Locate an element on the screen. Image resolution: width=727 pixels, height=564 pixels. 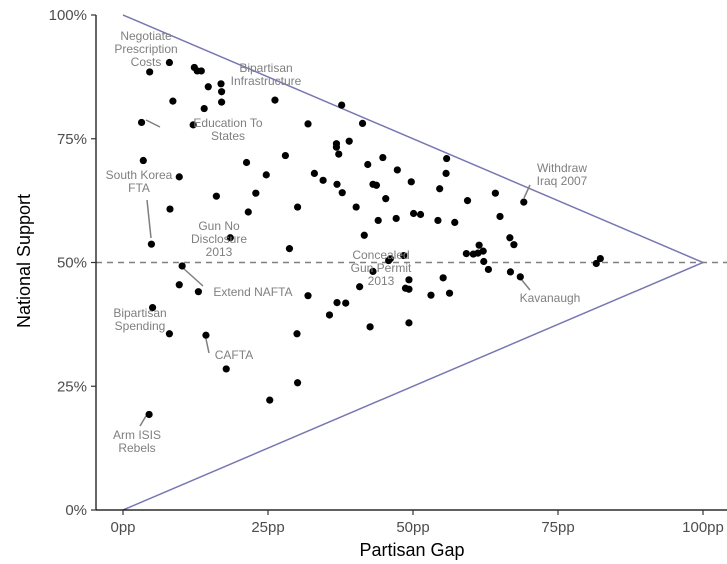
annotation-label: Withdraw Iraq 2007 is located at coordinates (562, 174).